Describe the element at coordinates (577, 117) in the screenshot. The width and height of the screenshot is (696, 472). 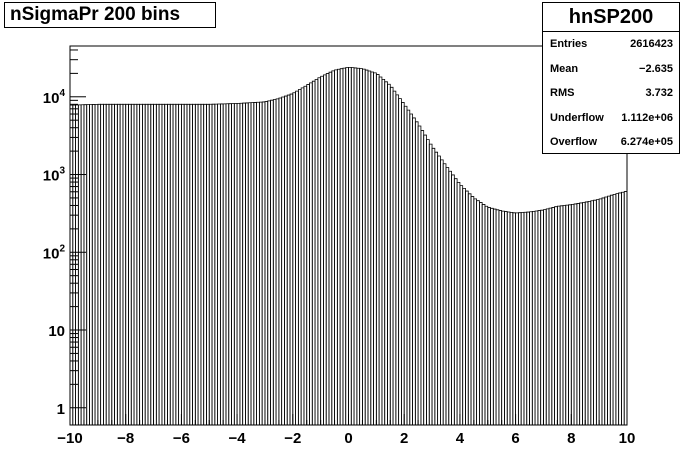
I see `stats-label: Underflow` at that location.